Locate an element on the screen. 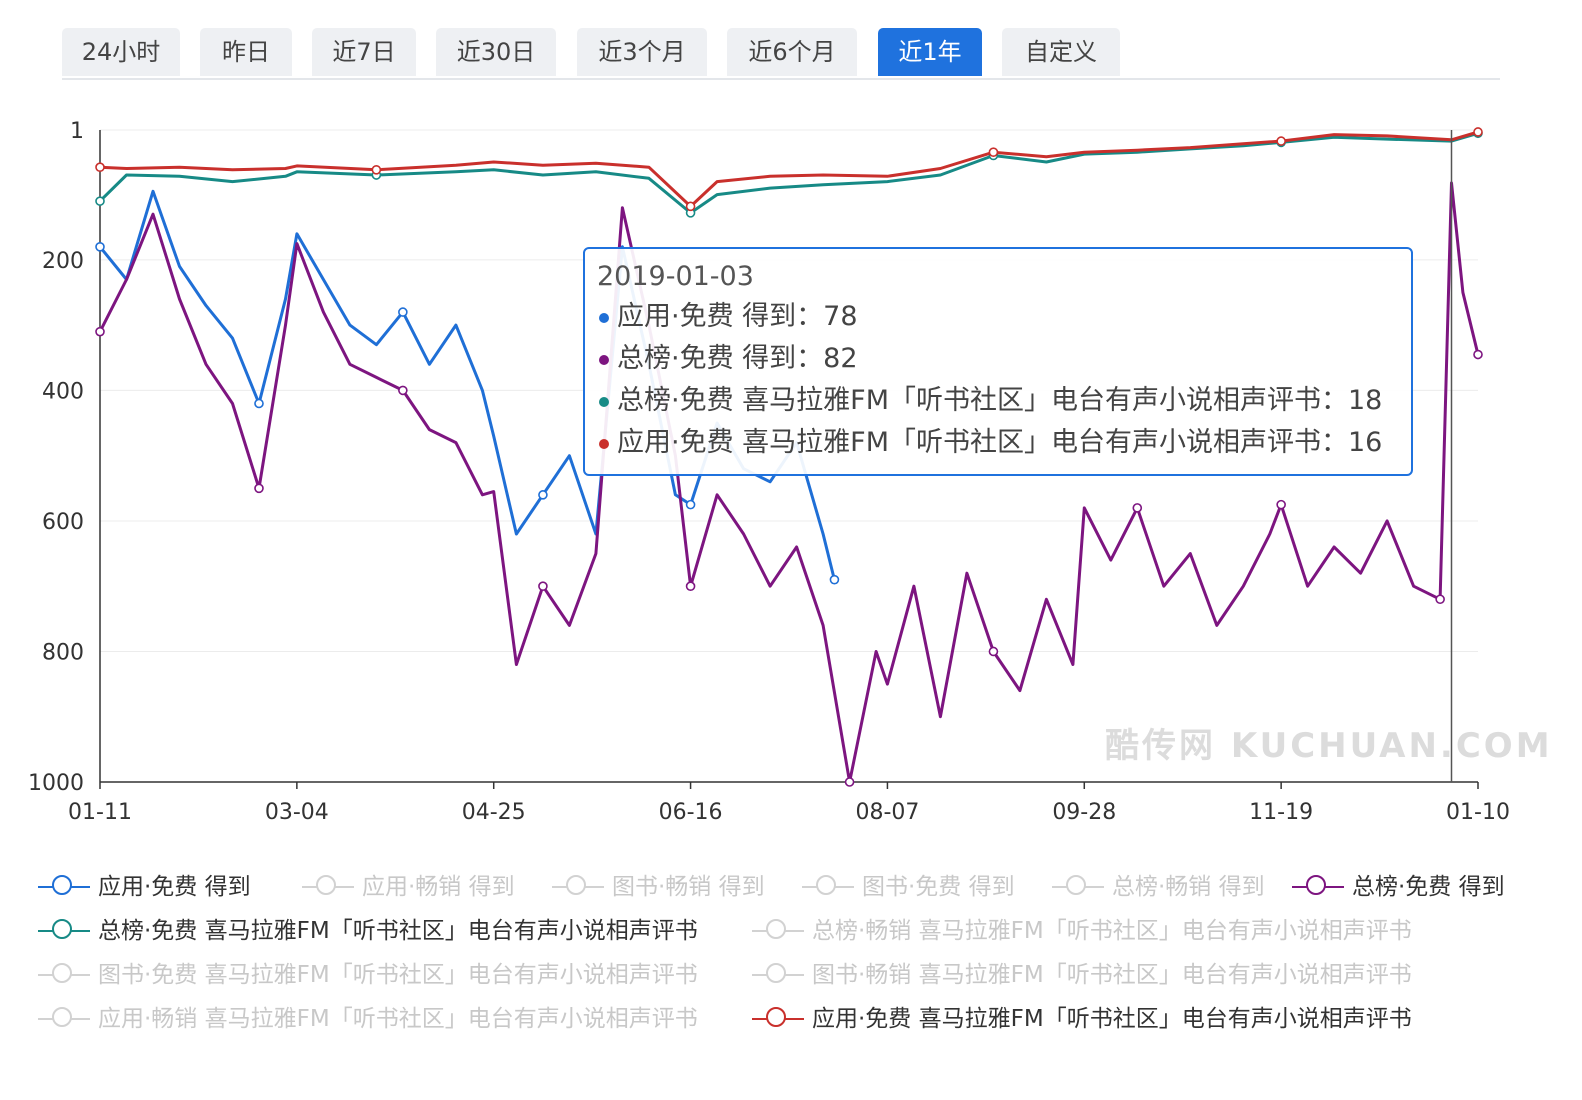  x-tick-label: 11-19 is located at coordinates (1281, 812).